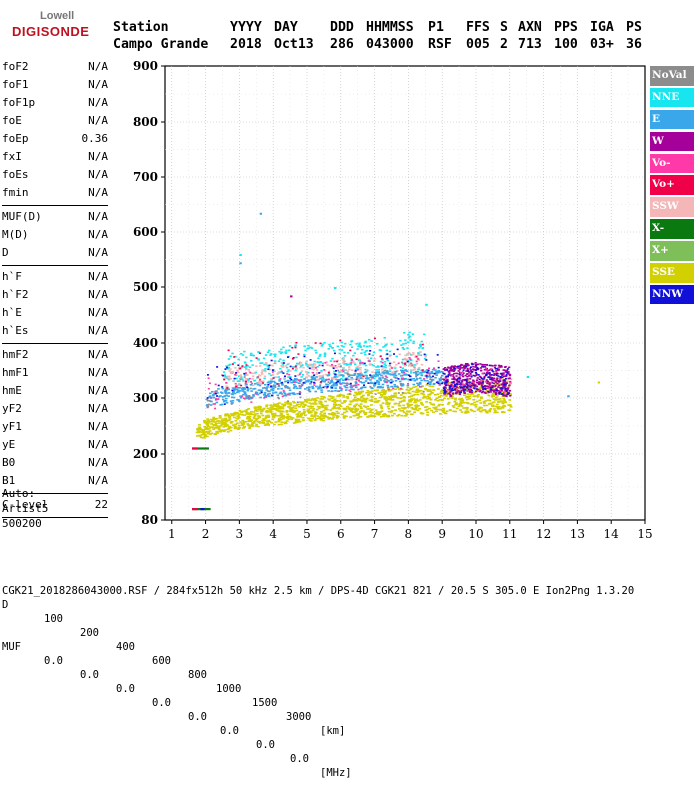 The image size is (700, 794). Describe the element at coordinates (577, 534) in the screenshot. I see `x-tick-label: 13` at that location.